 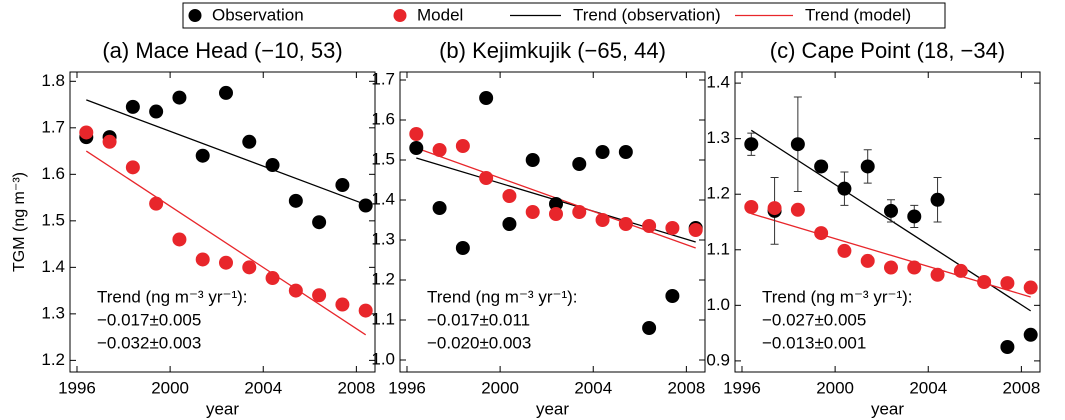 What do you see at coordinates (479, 342) in the screenshot?
I see `annotation: −0.020±0.003` at bounding box center [479, 342].